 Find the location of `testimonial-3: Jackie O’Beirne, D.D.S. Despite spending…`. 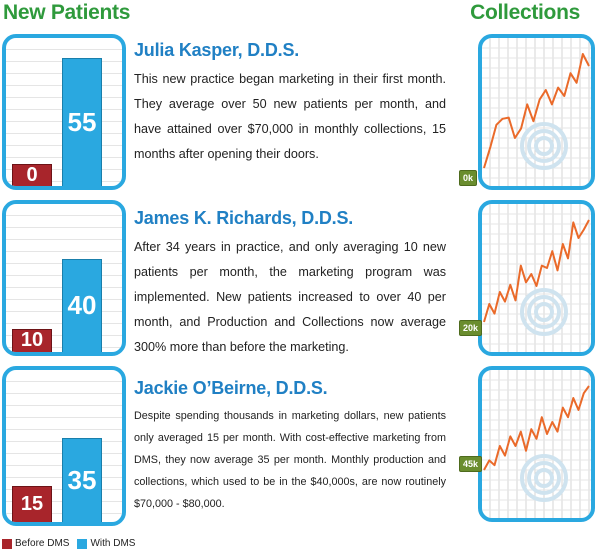

testimonial-3: Jackie O’Beirne, D.D.S. Despite spending… is located at coordinates (290, 446).